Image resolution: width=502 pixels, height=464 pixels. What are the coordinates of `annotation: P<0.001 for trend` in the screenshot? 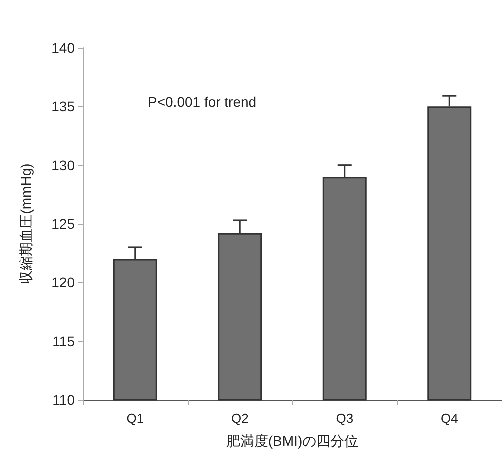 It's located at (202, 102).